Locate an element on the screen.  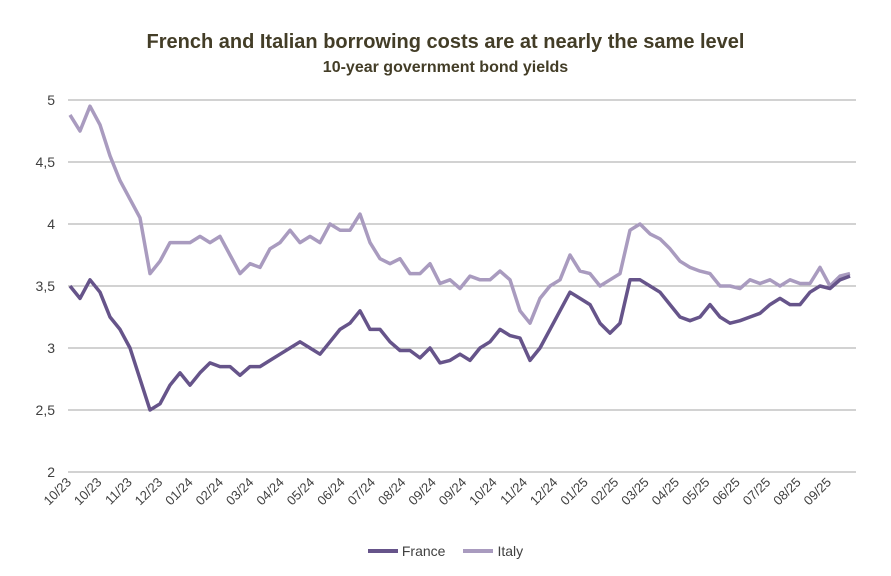
x-tick-label: 09/25 is located at coordinates (818, 492).